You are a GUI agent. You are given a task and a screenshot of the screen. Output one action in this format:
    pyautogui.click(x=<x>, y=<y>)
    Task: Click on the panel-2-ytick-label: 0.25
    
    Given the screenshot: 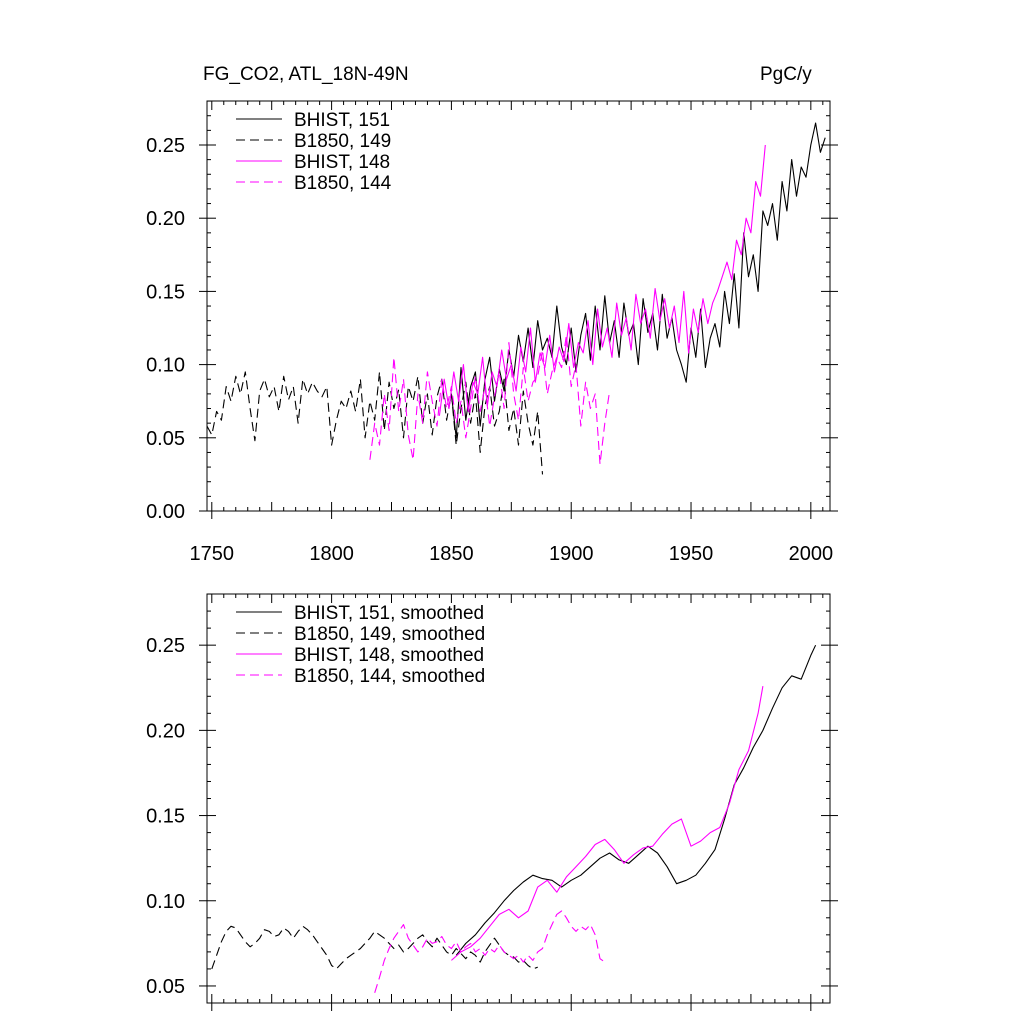 What is the action you would take?
    pyautogui.click(x=165, y=646)
    